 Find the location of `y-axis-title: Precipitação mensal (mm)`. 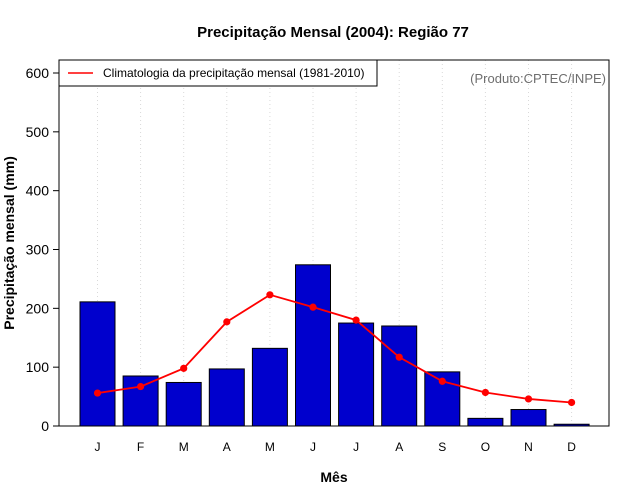

y-axis-title: Precipitação mensal (mm) is located at coordinates (9, 243).